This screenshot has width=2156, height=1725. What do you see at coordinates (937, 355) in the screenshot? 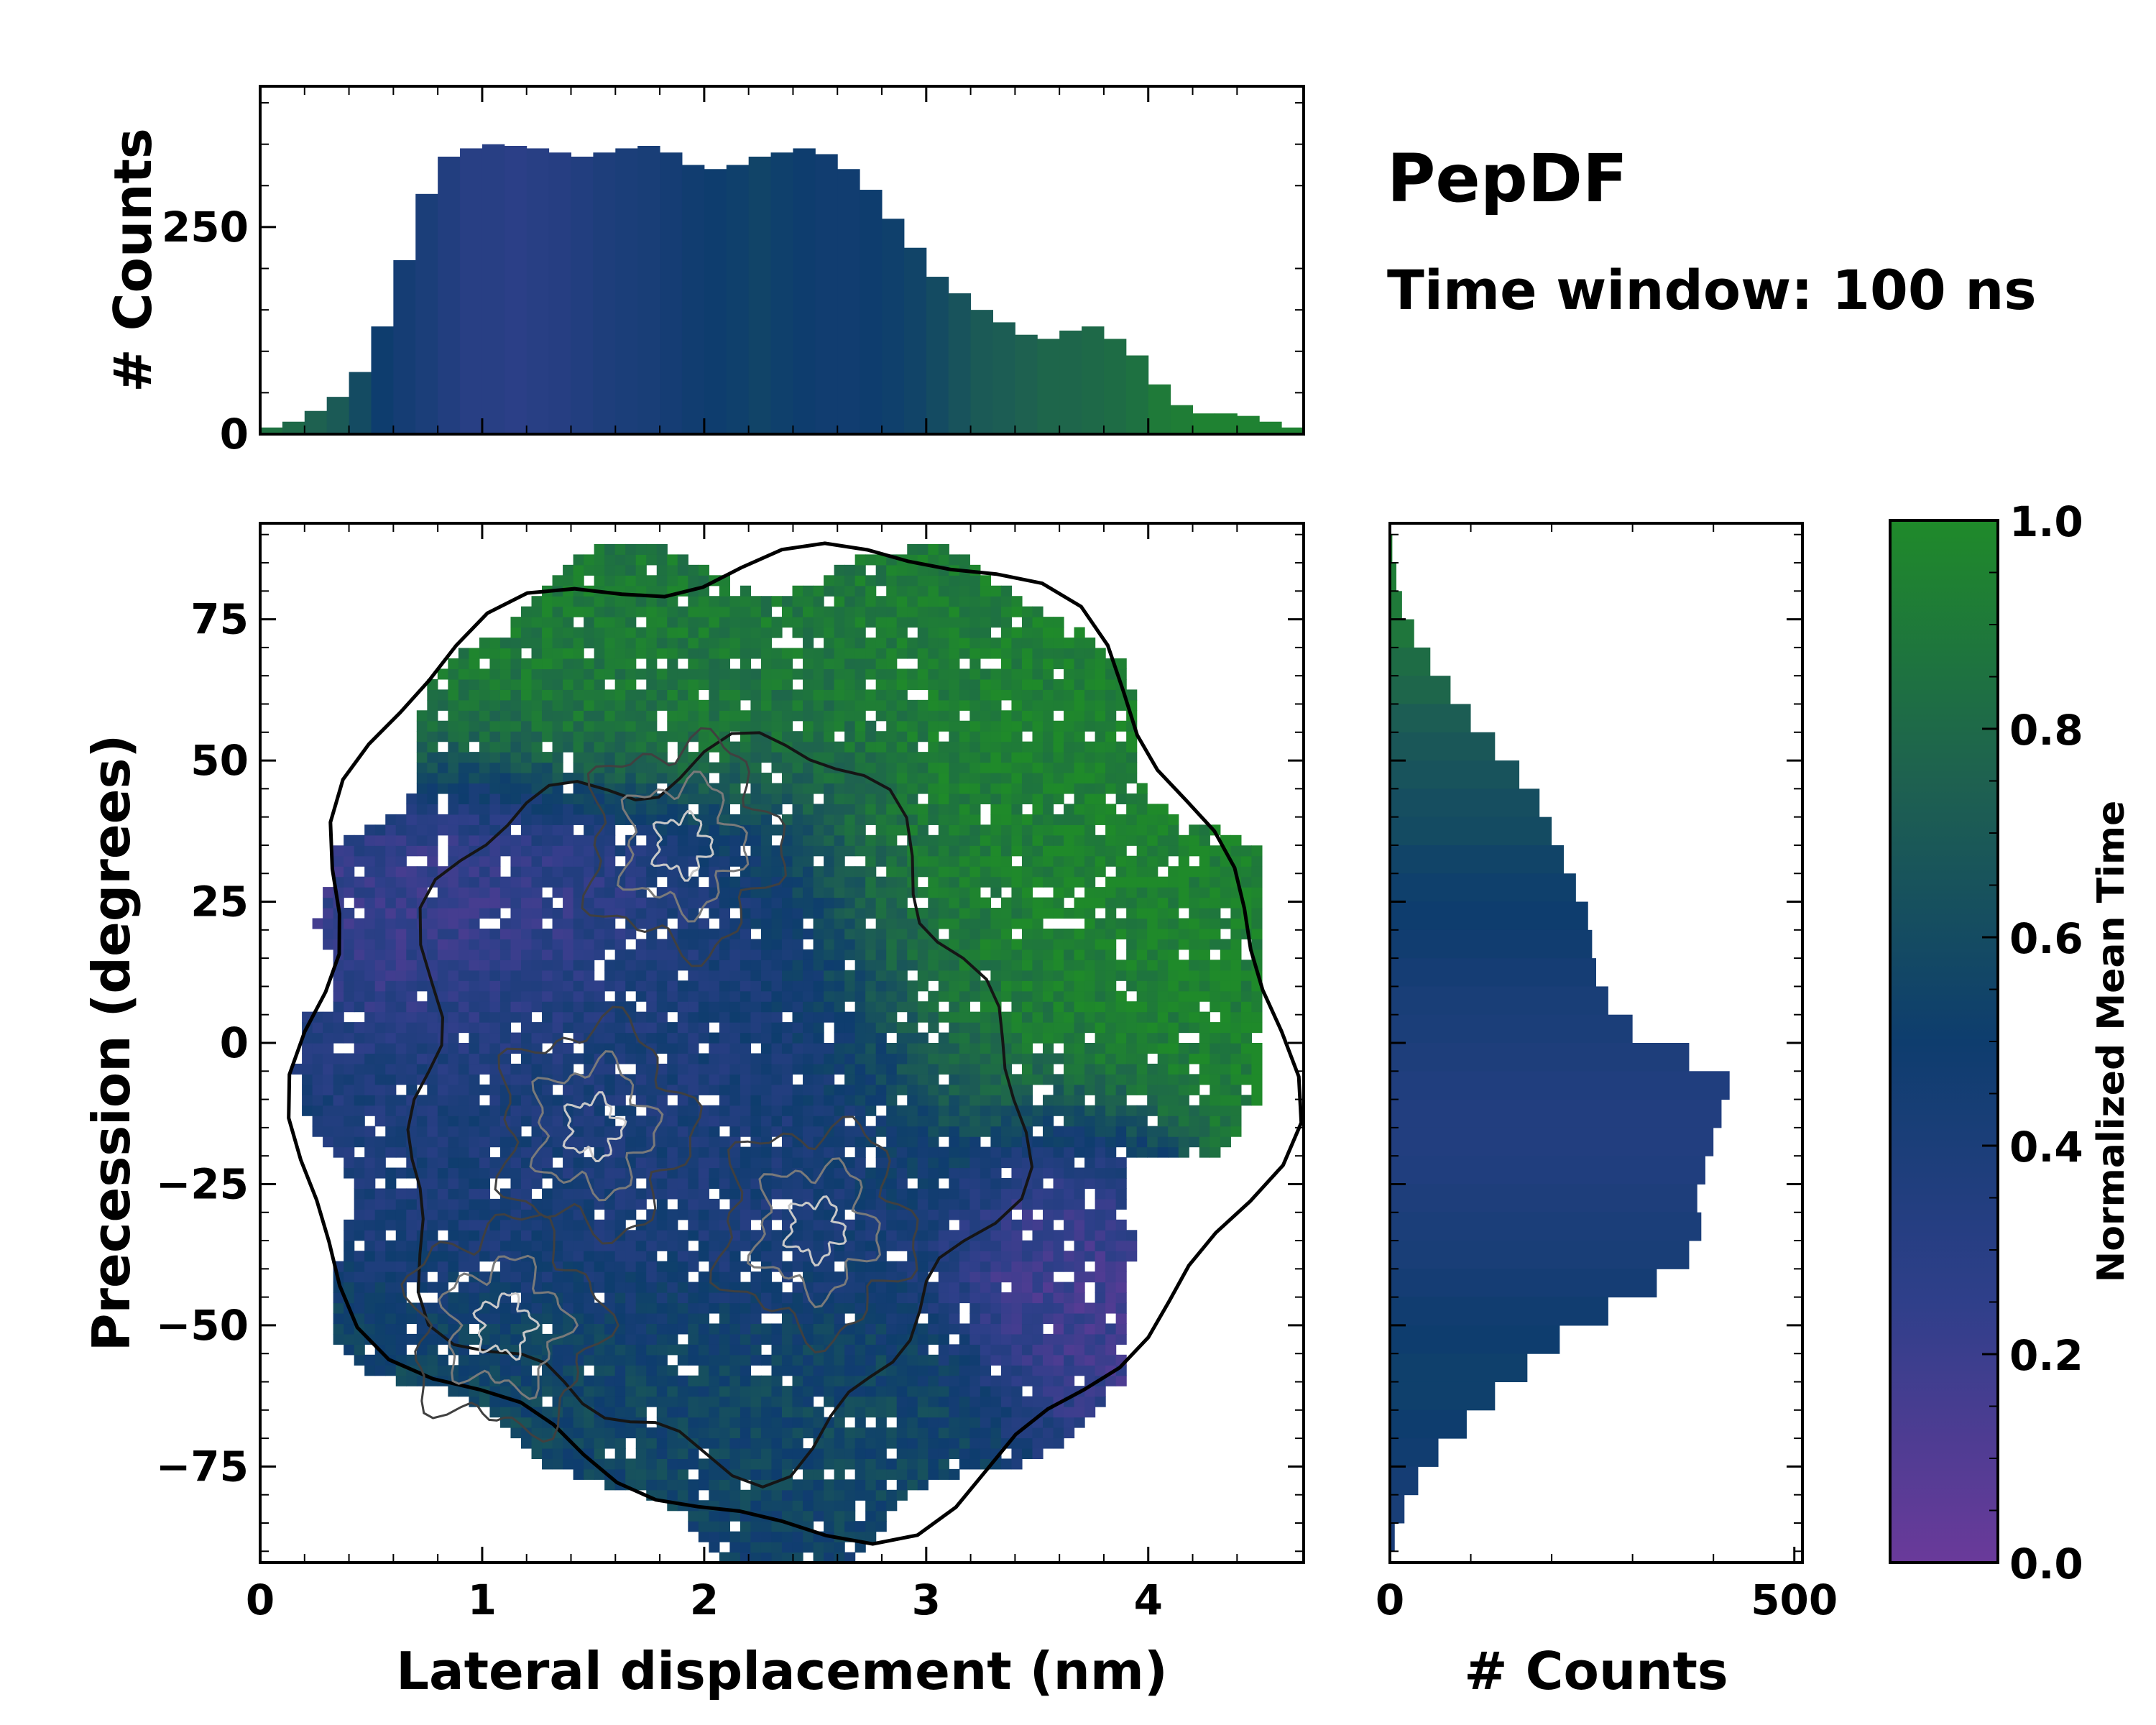
I see `top-hist-bar` at bounding box center [937, 355].